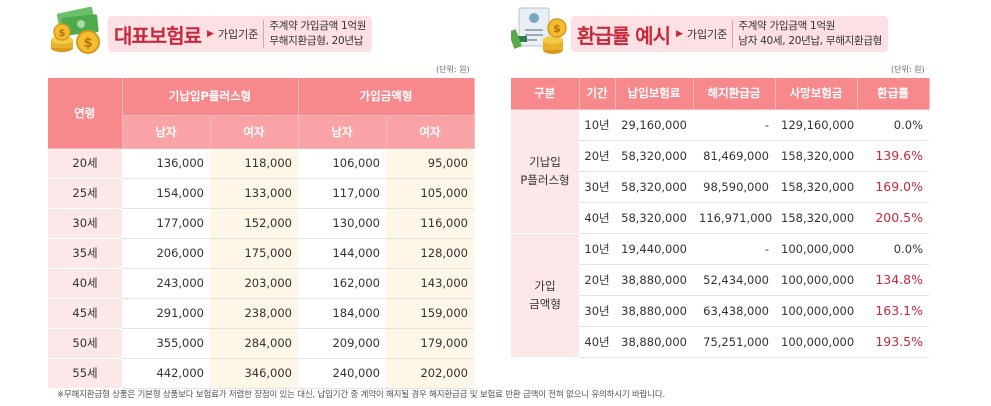  Describe the element at coordinates (545, 94) in the screenshot. I see `header-category: 구분` at that location.